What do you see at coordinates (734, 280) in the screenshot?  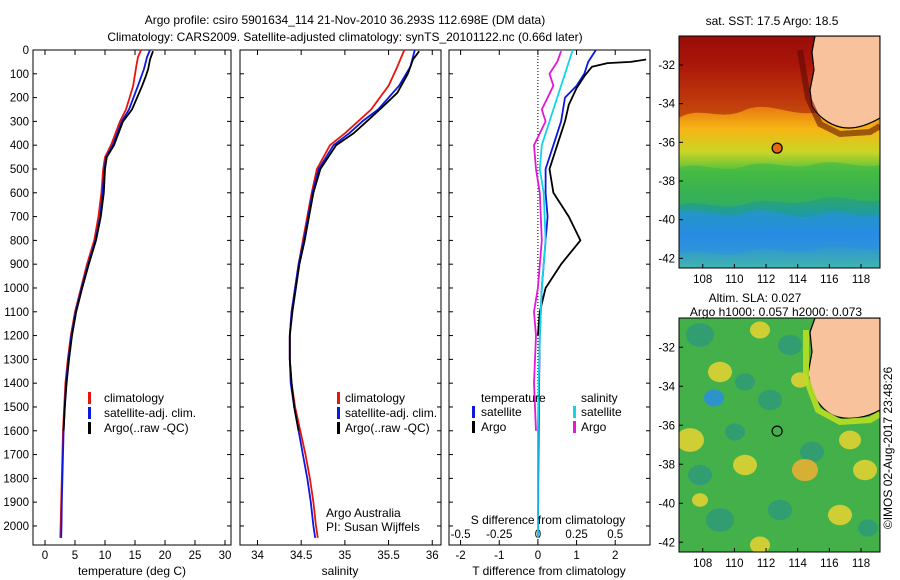 I see `map-x-tick-label: 110` at bounding box center [734, 280].